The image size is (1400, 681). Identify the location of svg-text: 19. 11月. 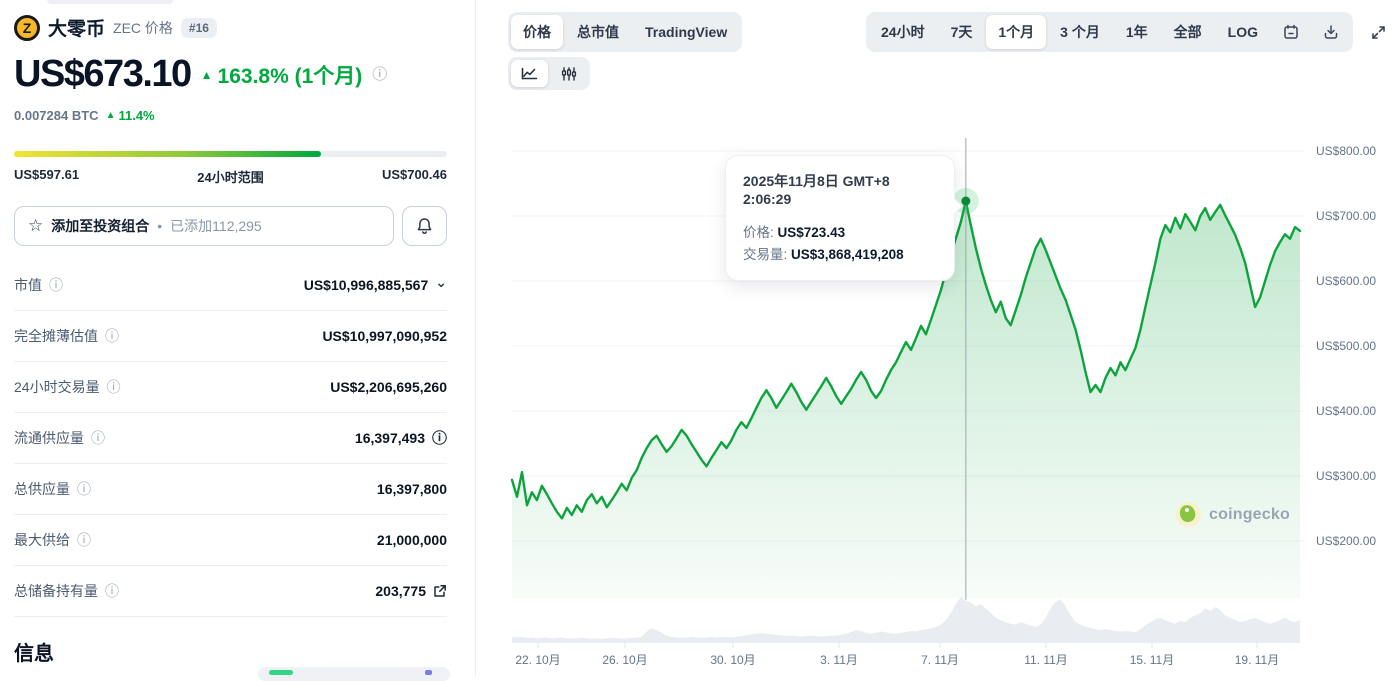
(1257, 660).